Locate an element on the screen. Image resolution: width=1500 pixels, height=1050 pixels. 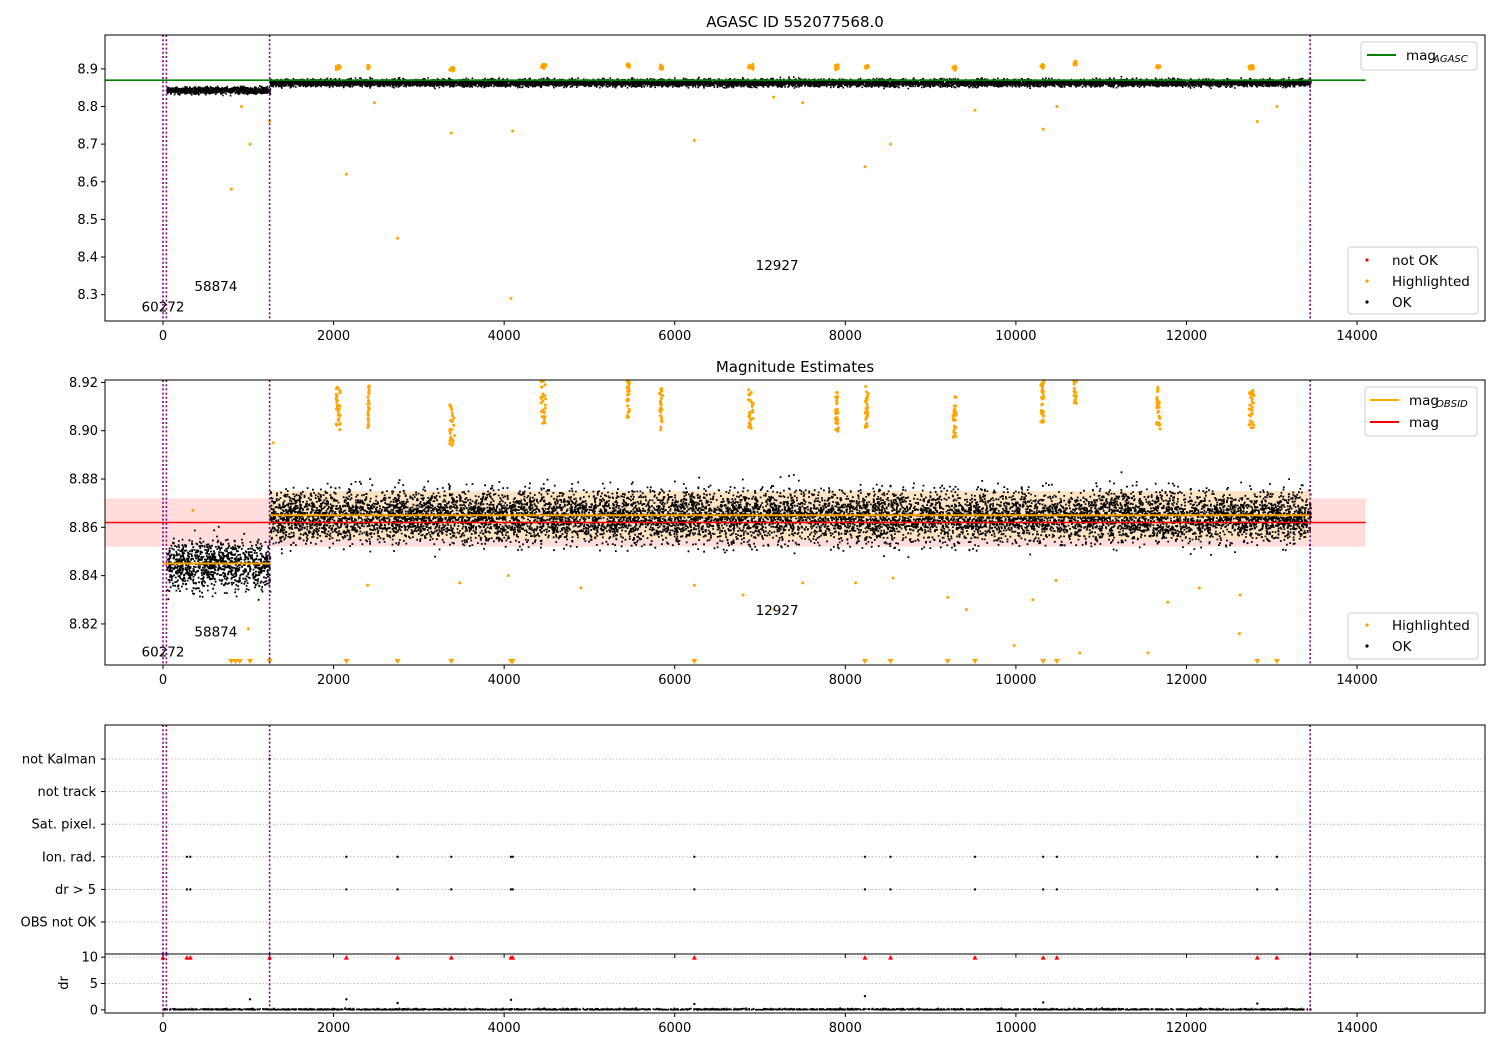
legend-points-box is located at coordinates (1413, 636).